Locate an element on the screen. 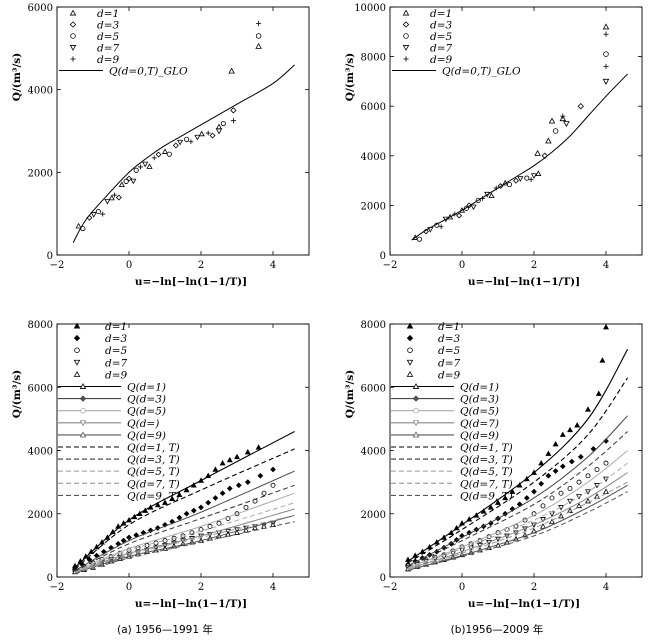  legend-label: Q(d=0,T)_GLO is located at coordinates (481, 72).